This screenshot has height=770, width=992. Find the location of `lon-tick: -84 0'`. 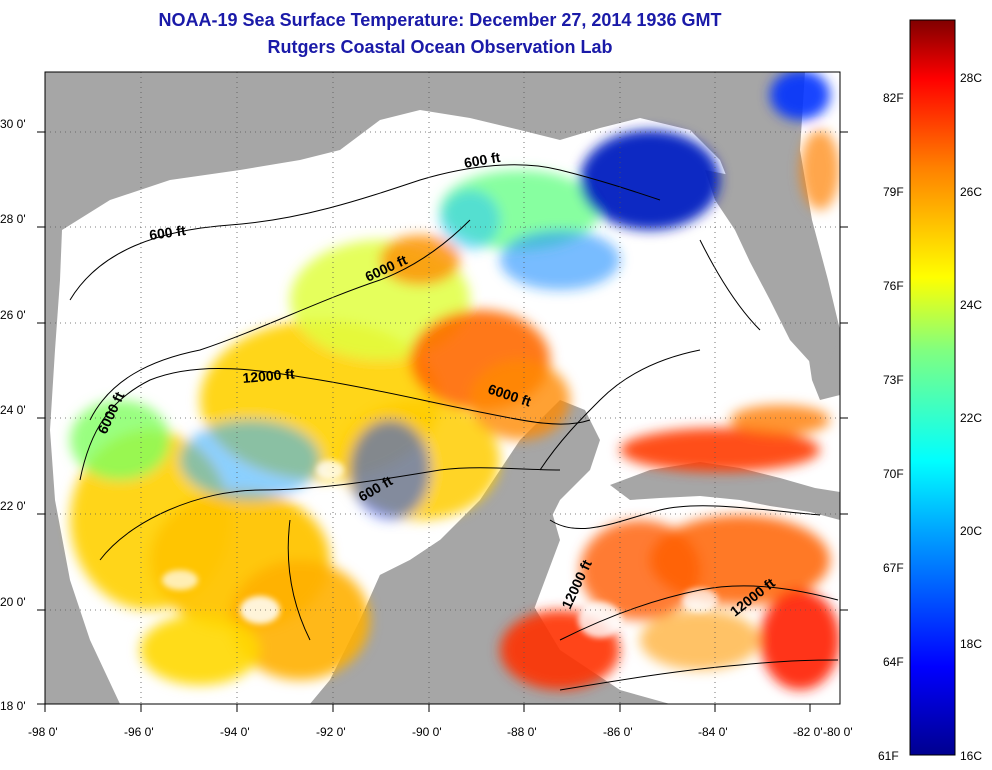

lon-tick: -84 0' is located at coordinates (713, 732).